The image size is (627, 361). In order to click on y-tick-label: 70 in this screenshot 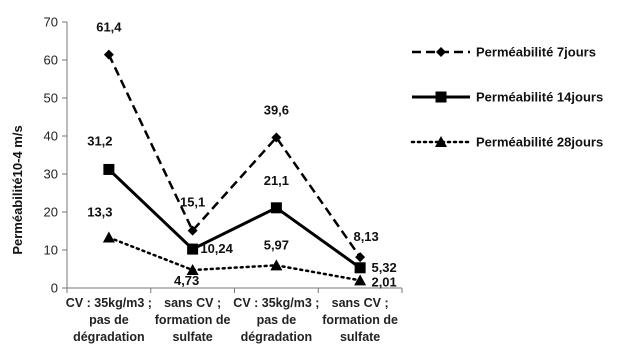, I will do `click(51, 22)`.